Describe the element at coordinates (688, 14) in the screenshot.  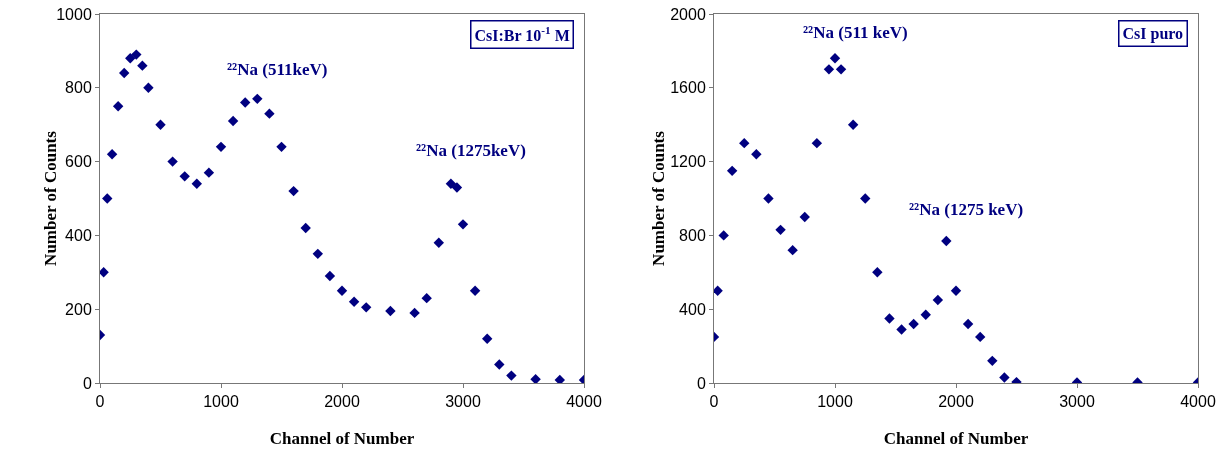
I see `y-tick-label: 2000` at that location.